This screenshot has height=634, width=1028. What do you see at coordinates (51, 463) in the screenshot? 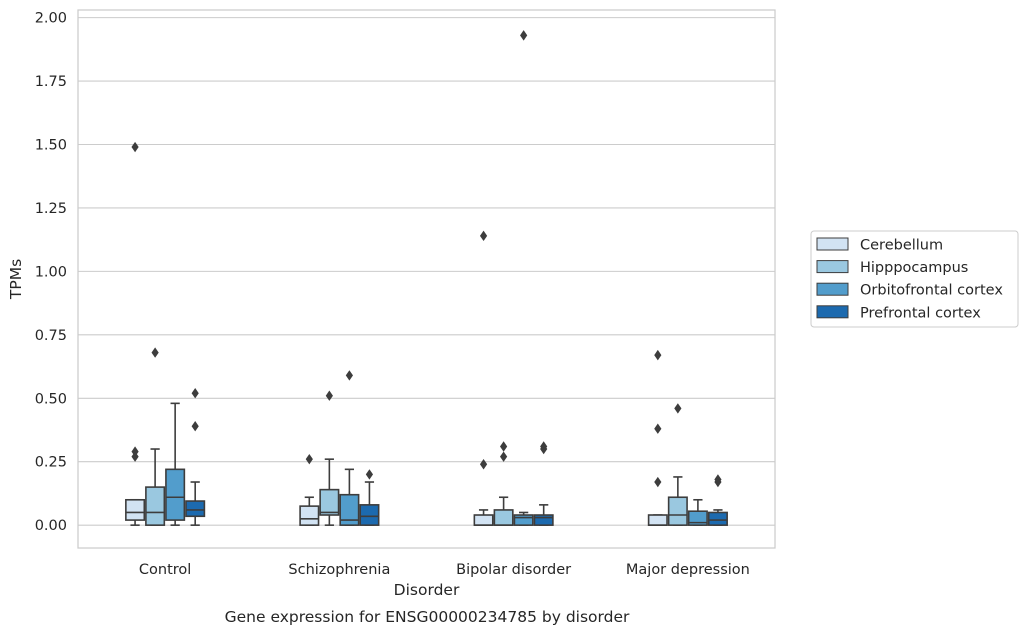
I see `y-tick-label: 0.25` at bounding box center [51, 463].